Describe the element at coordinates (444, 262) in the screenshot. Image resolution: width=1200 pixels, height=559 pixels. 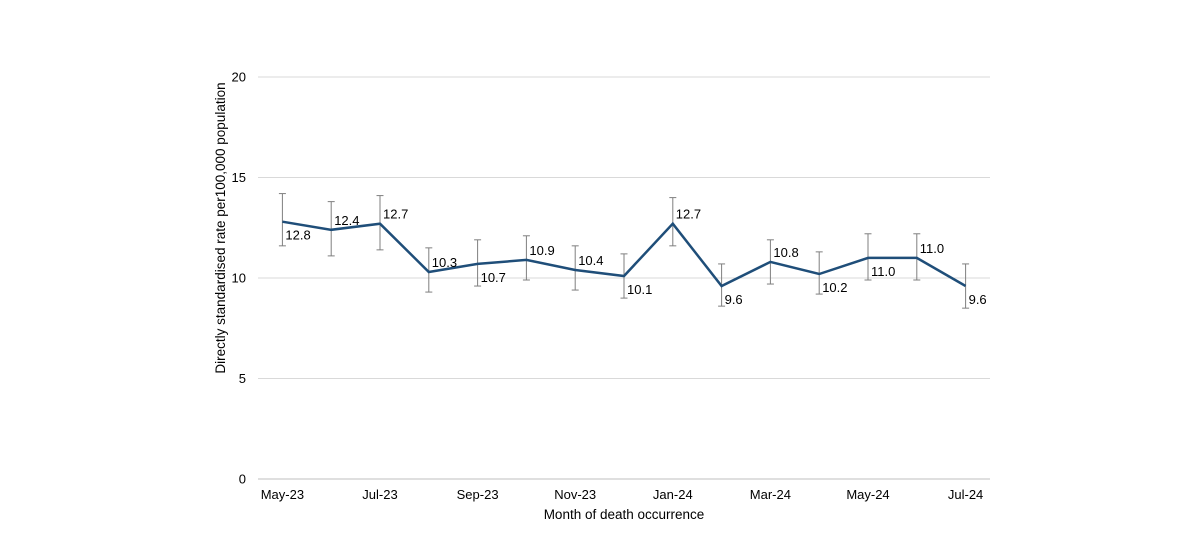
I see `data-label: 10.3` at that location.